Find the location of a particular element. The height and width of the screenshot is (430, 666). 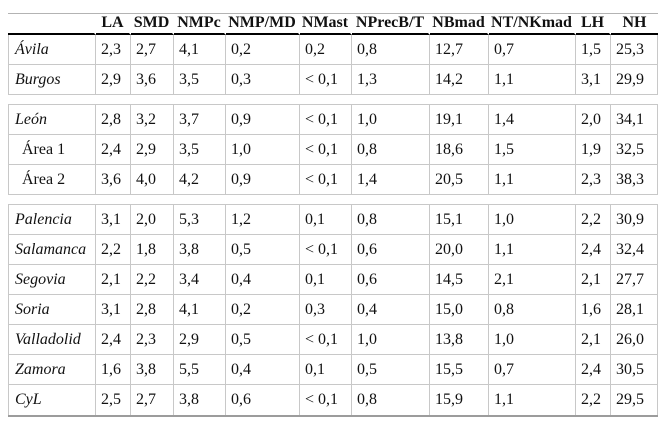

value-cell: 2,8 is located at coordinates (113, 120).